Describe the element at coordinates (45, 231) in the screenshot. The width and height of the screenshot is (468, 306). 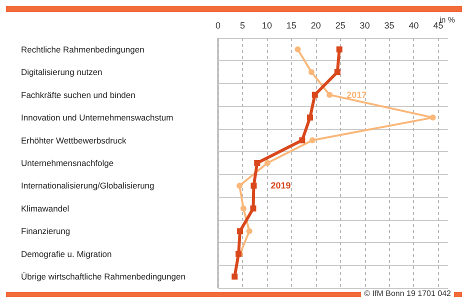
I see `y-tick-label: Finanzierung` at that location.